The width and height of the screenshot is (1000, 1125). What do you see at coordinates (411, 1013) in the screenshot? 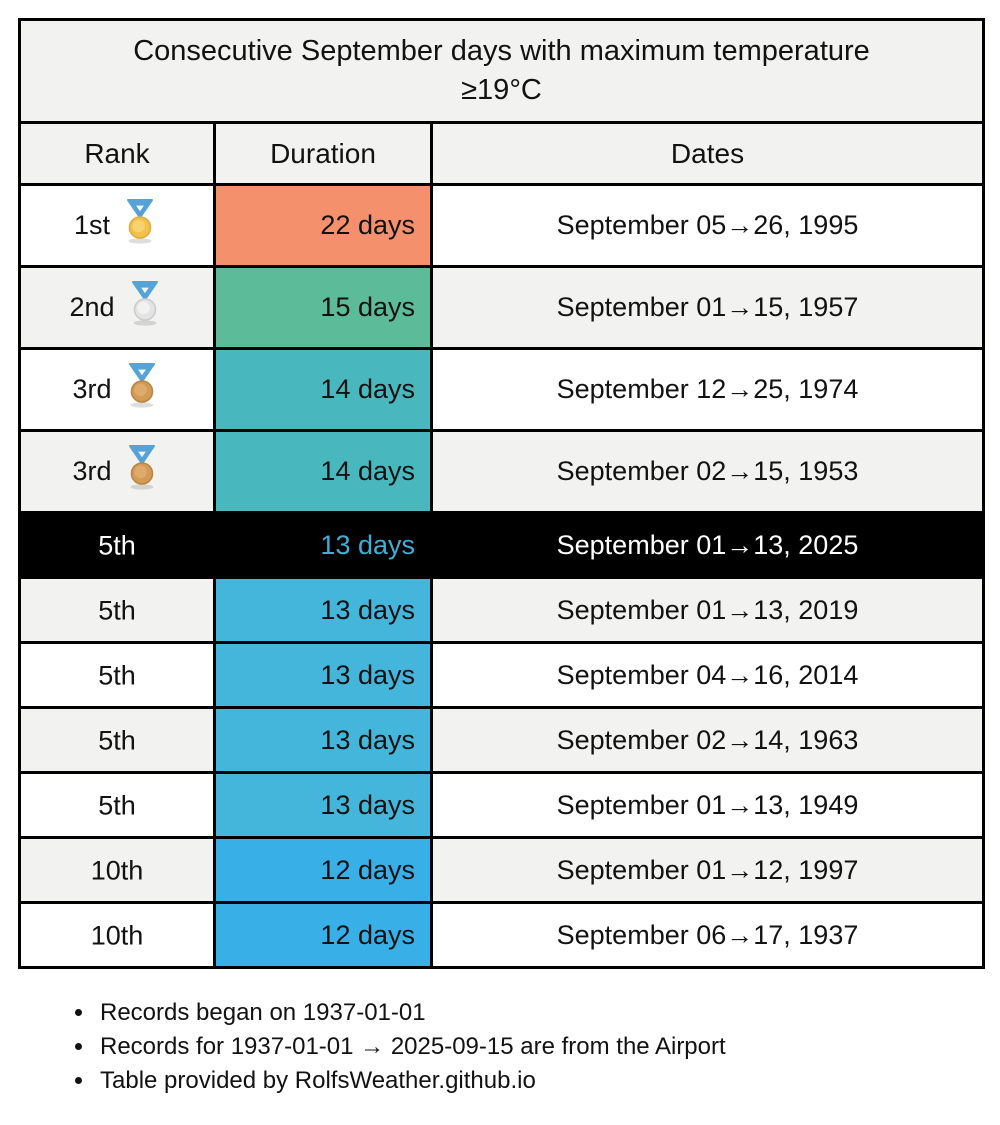
I see `note-item: Records began on 1937-01-01` at bounding box center [411, 1013].